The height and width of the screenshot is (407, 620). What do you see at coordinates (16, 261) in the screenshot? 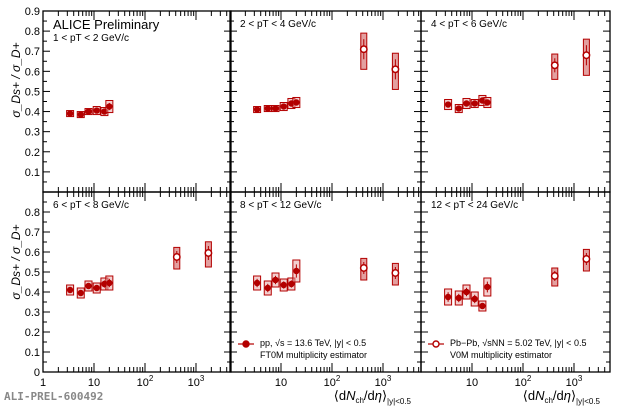
I see `y-axis-title-bottom: σ_Ds+ / σ_D+` at bounding box center [16, 261].